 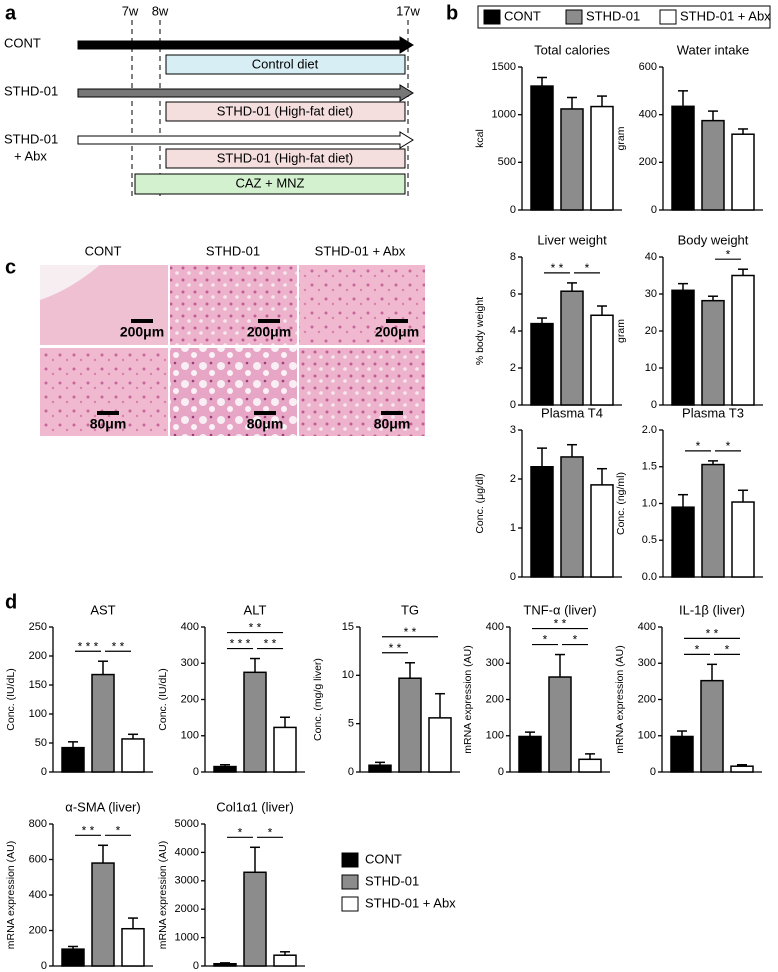 I want to click on week-label: 17w, so click(x=408, y=10).